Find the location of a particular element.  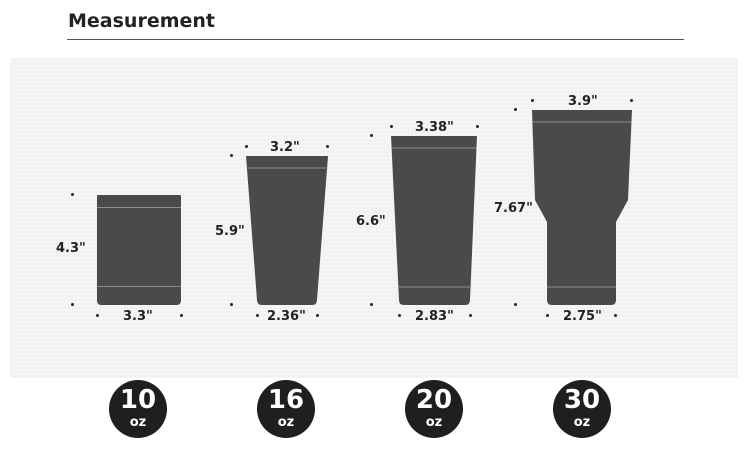

tumbler-10oz-bottom-width-label: 3.3" is located at coordinates (138, 316).